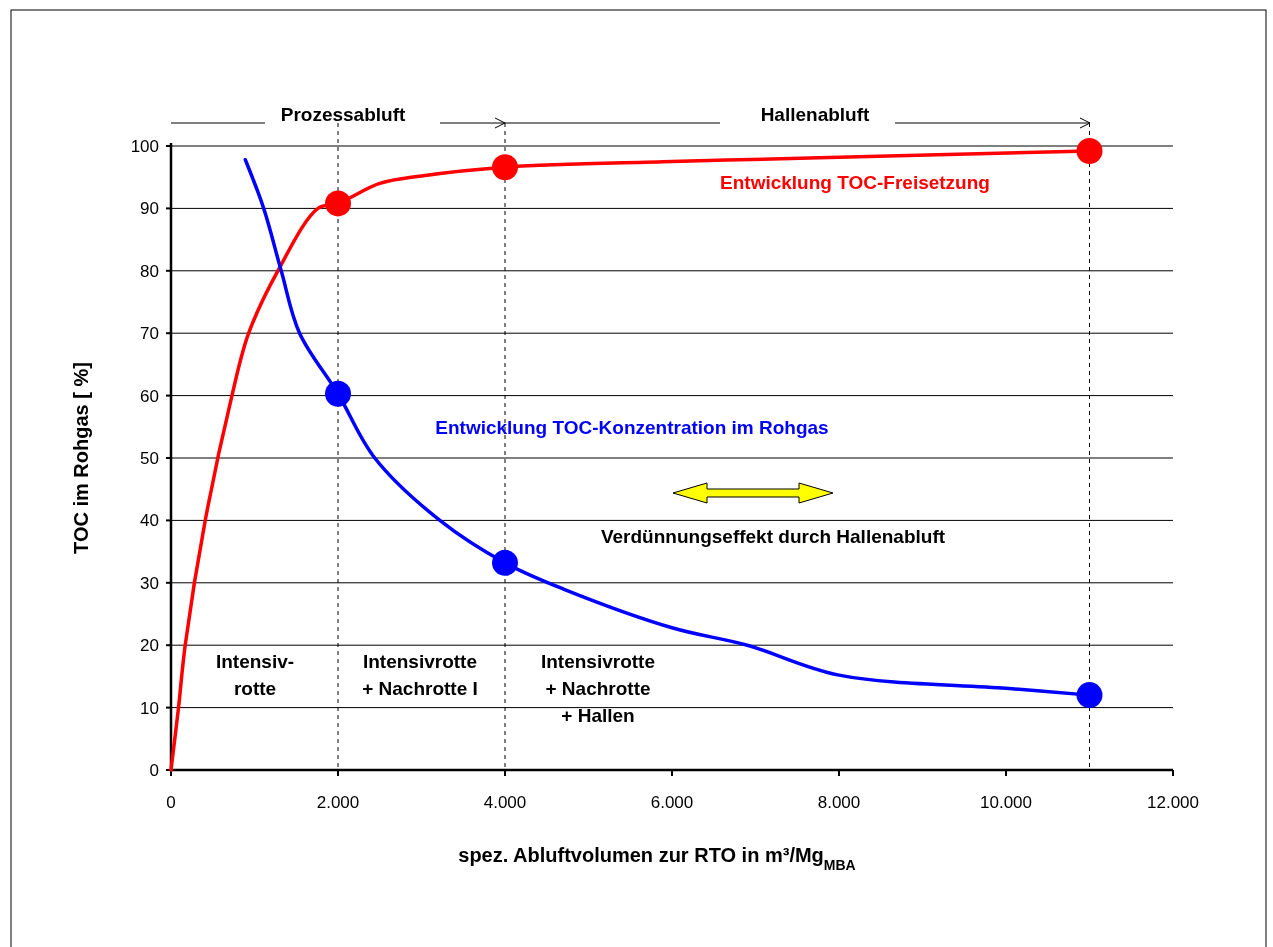 The image size is (1273, 947). Describe the element at coordinates (598, 688) in the screenshot. I see `annotation: Intensivrotte + Nachrotte + Hallen` at that location.